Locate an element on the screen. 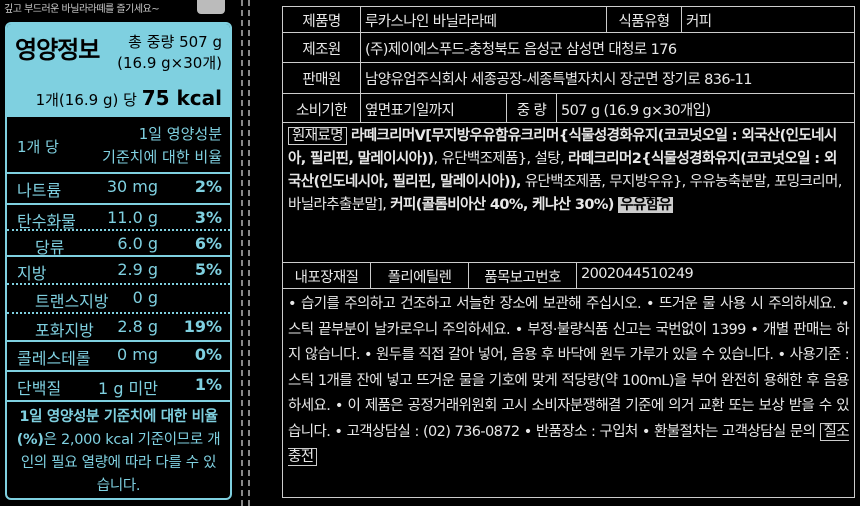 The image size is (860, 506). product-label: 제품명 is located at coordinates (322, 19).